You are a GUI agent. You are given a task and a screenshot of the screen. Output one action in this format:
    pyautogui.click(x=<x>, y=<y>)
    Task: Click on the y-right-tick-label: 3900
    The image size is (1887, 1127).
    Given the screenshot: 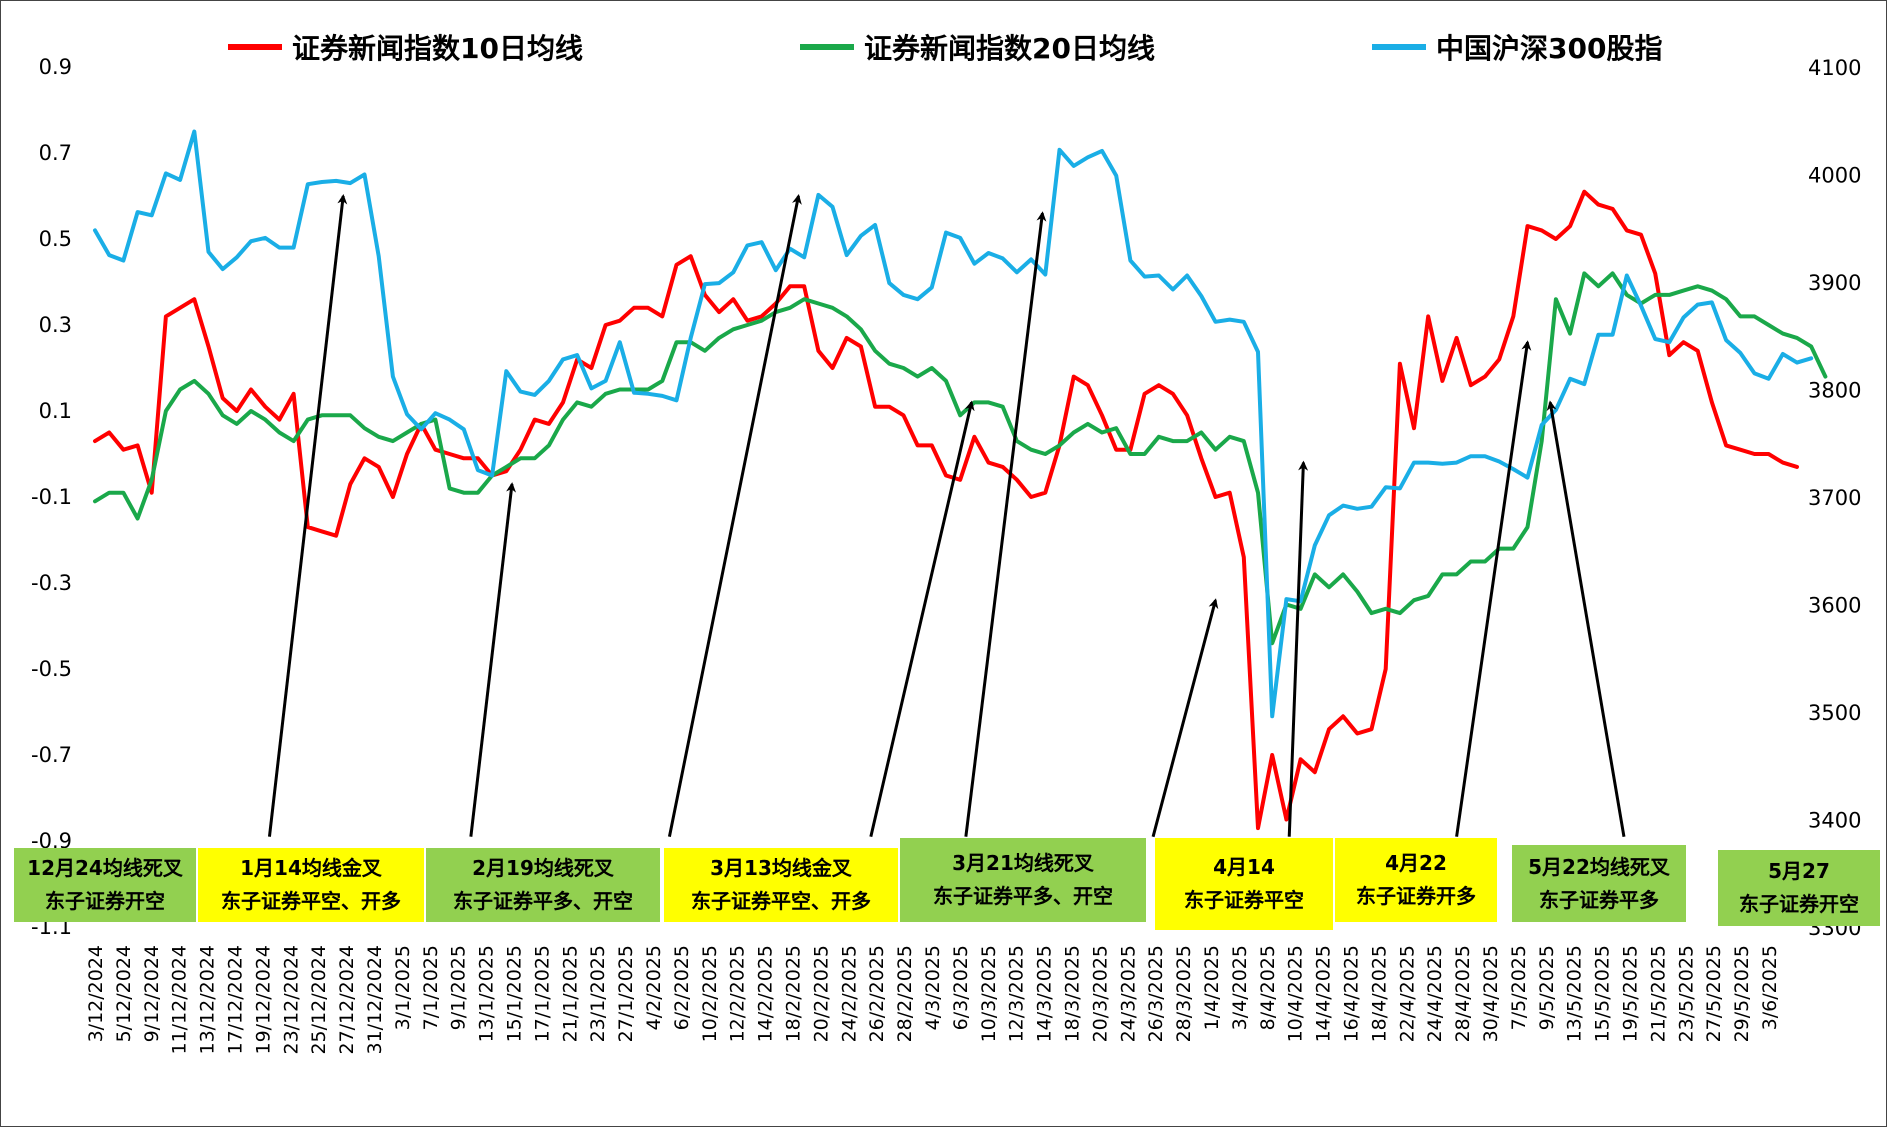 What is the action you would take?
    pyautogui.click(x=1834, y=283)
    